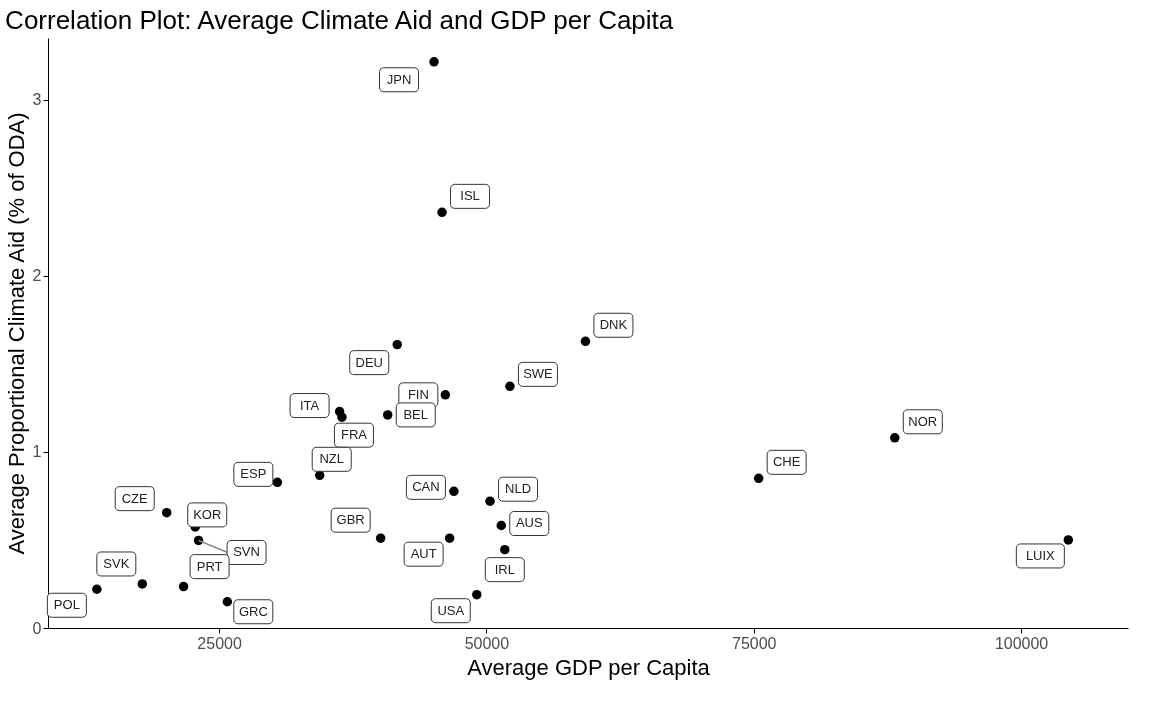 The width and height of the screenshot is (1167, 717). Describe the element at coordinates (37, 452) in the screenshot. I see `y-tick-label: 1` at that location.